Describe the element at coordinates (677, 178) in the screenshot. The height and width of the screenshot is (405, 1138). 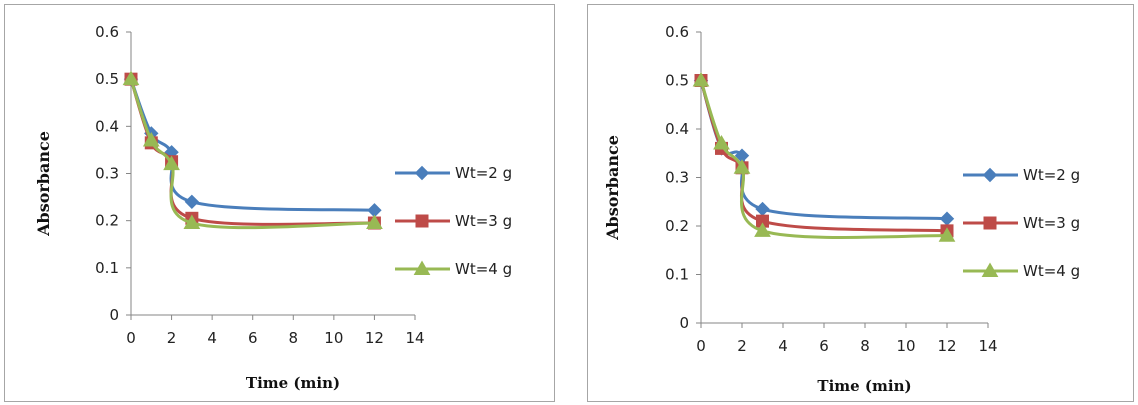
I see `right-y-tick-label: 0.3` at that location.